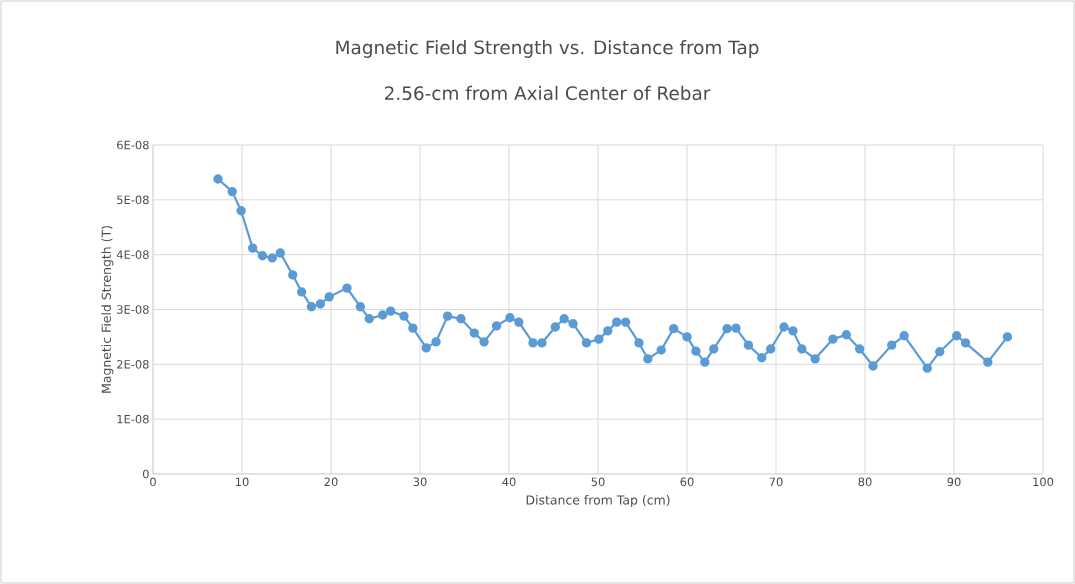 This screenshot has height=584, width=1075. What do you see at coordinates (133, 419) in the screenshot?
I see `y-tick-label: 1E-08` at bounding box center [133, 419].